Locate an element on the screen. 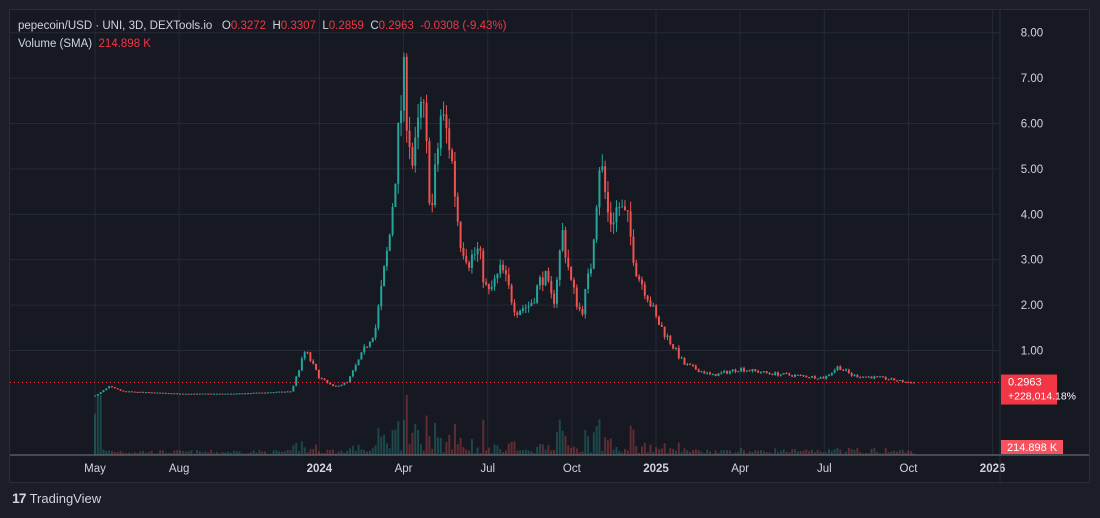  tradingview-logo-icon: 17 is located at coordinates (19, 498).